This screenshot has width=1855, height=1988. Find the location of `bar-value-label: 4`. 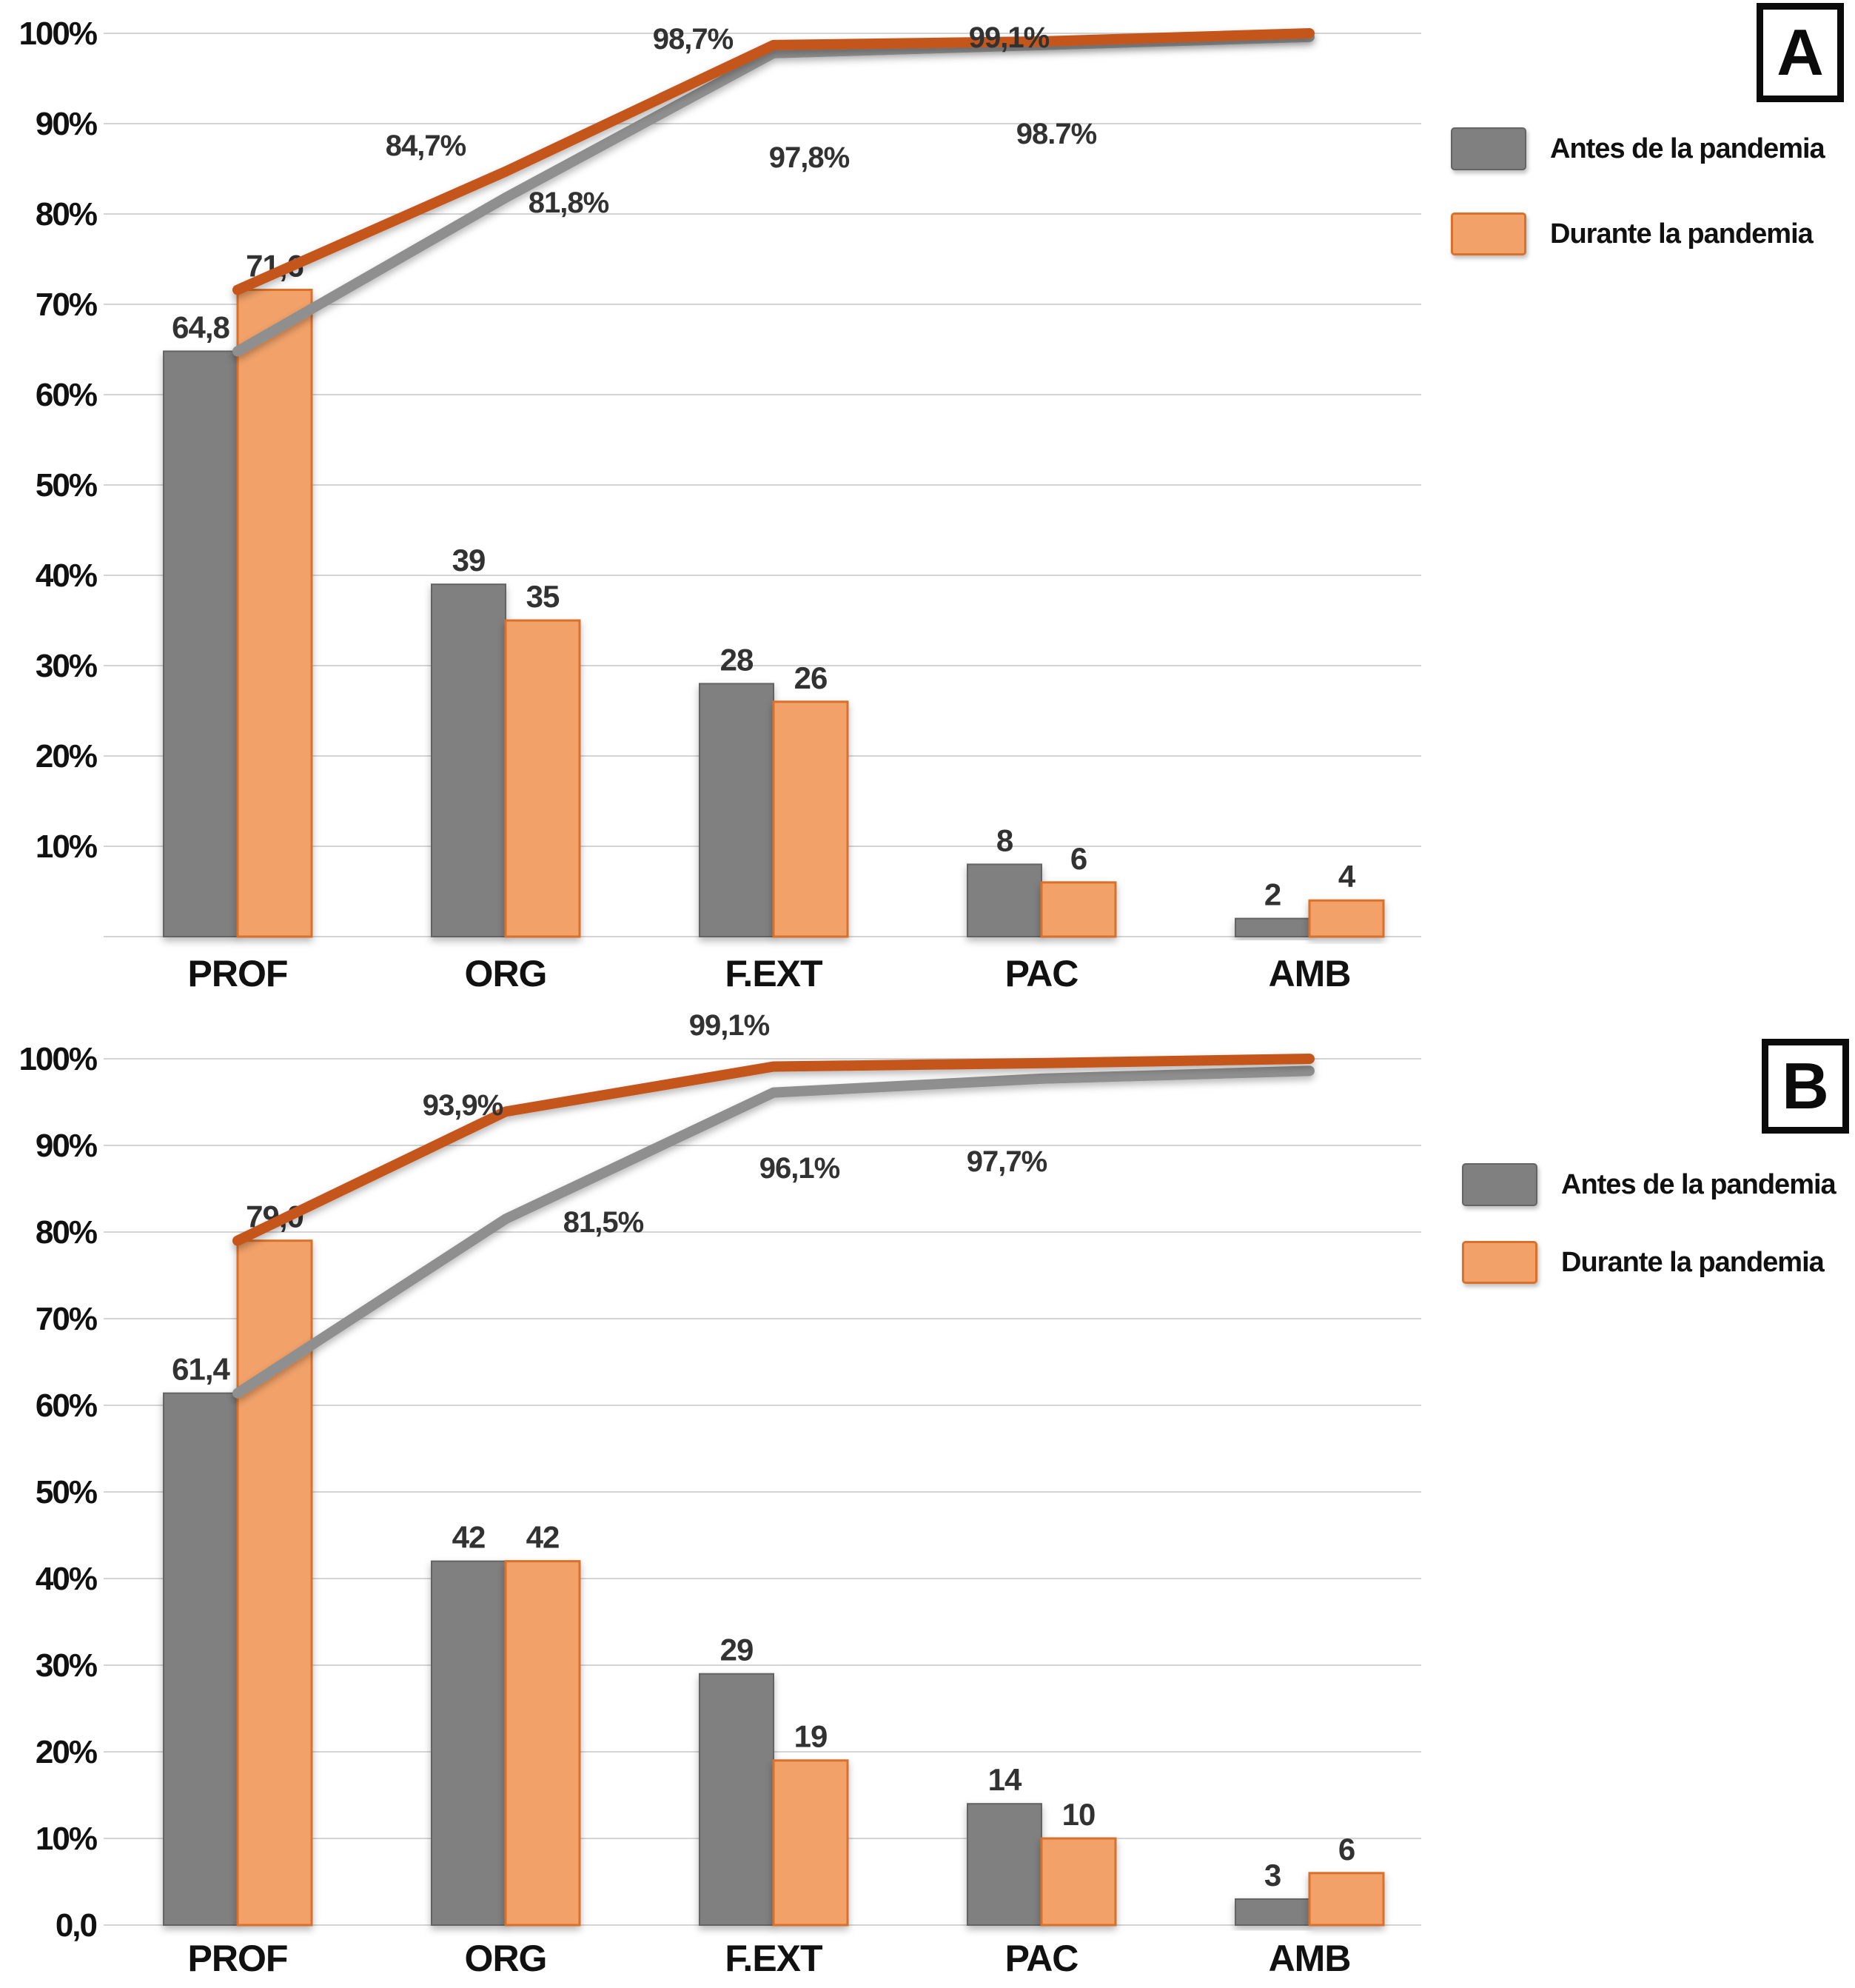

bar-value-label: 4 is located at coordinates (1347, 876).